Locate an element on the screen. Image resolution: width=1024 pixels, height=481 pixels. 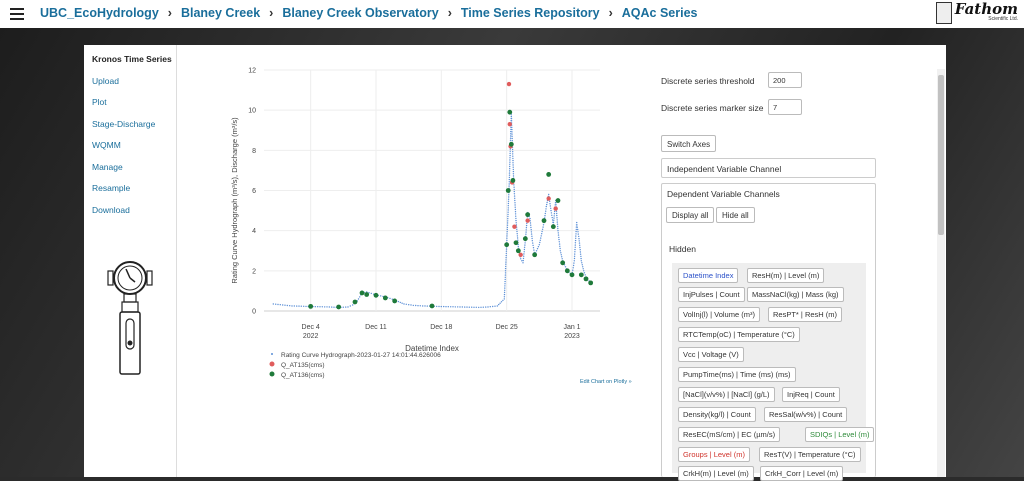
legend-item: Q_AT135(cms) is located at coordinates (353, 365).